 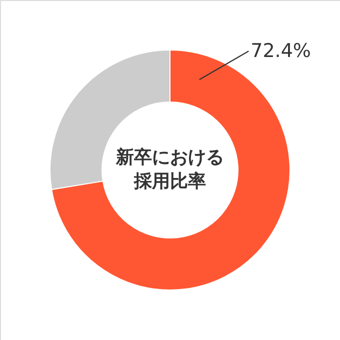 I want to click on text: 新卒における採用比率, so click(x=169, y=169).